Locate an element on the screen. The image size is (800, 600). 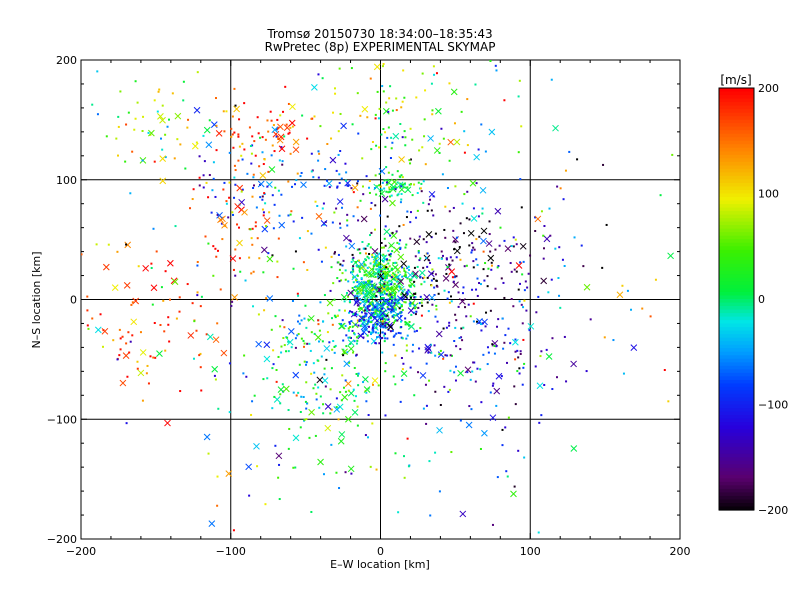
x-tick-label: −200 is located at coordinates (81, 551).